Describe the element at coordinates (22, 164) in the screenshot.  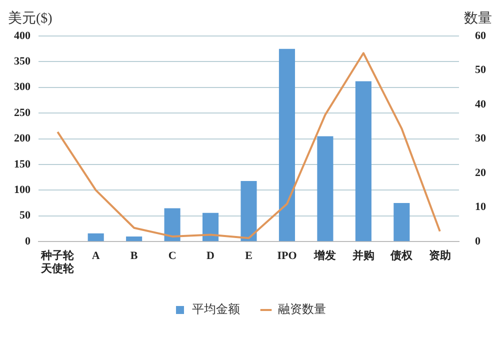
I see `y-tick-label: 150` at that location.